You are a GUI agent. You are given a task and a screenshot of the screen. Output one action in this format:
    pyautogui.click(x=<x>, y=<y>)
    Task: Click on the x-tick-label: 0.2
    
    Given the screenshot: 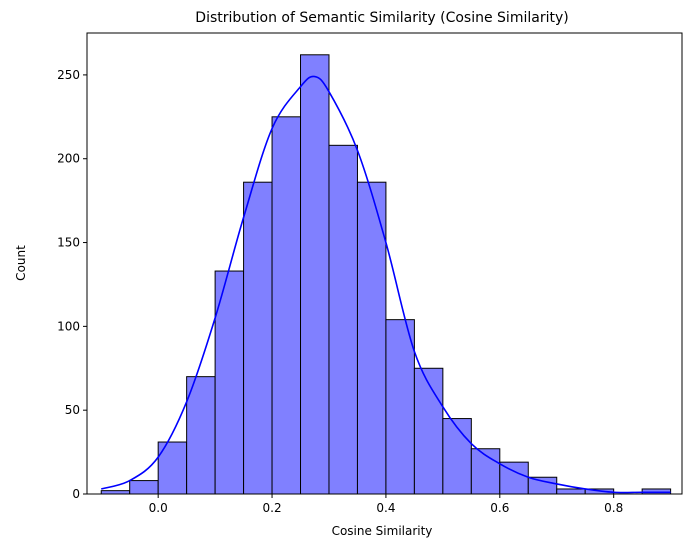 What is the action you would take?
    pyautogui.click(x=272, y=508)
    